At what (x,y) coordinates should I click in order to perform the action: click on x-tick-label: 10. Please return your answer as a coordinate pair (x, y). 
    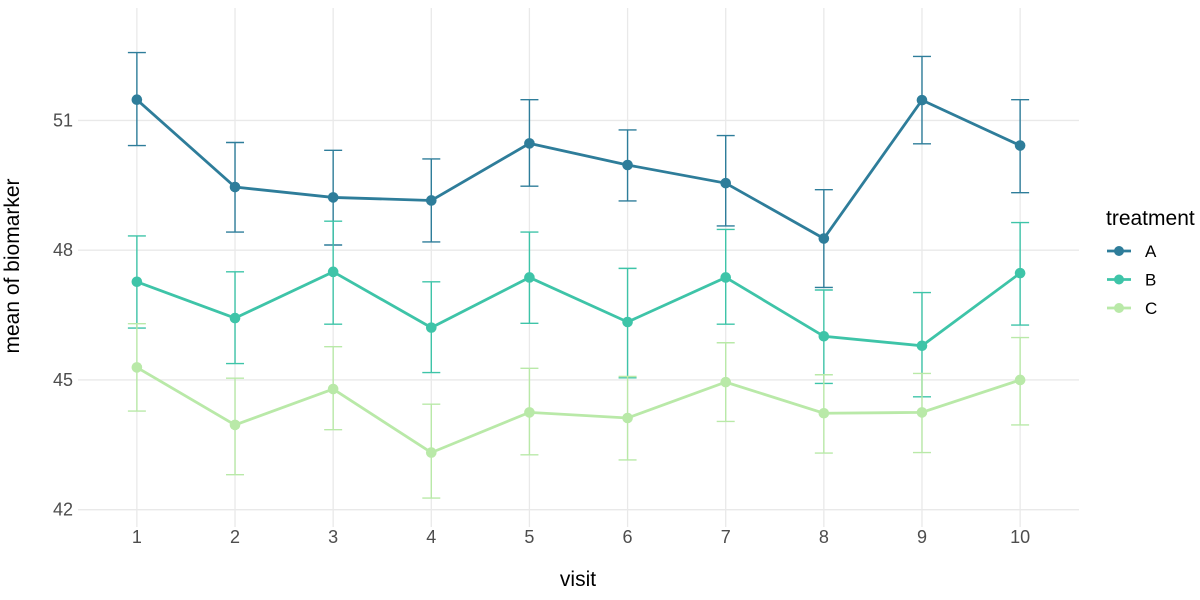
    Looking at the image, I should click on (1020, 537).